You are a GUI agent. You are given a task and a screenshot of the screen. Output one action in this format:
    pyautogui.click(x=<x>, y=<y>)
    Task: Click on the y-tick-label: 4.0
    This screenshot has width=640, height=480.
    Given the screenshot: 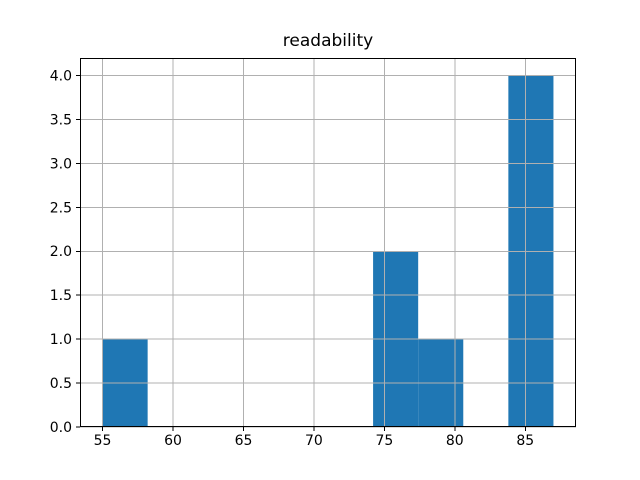 What is the action you would take?
    pyautogui.click(x=61, y=77)
    